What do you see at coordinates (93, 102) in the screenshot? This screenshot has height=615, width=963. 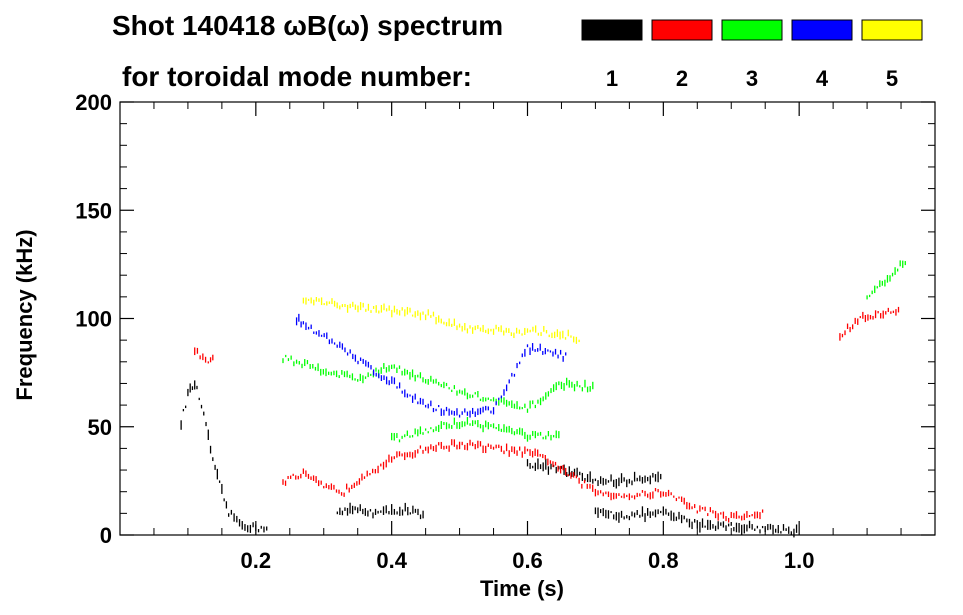 I see `y-tick-label: 200` at bounding box center [93, 102].